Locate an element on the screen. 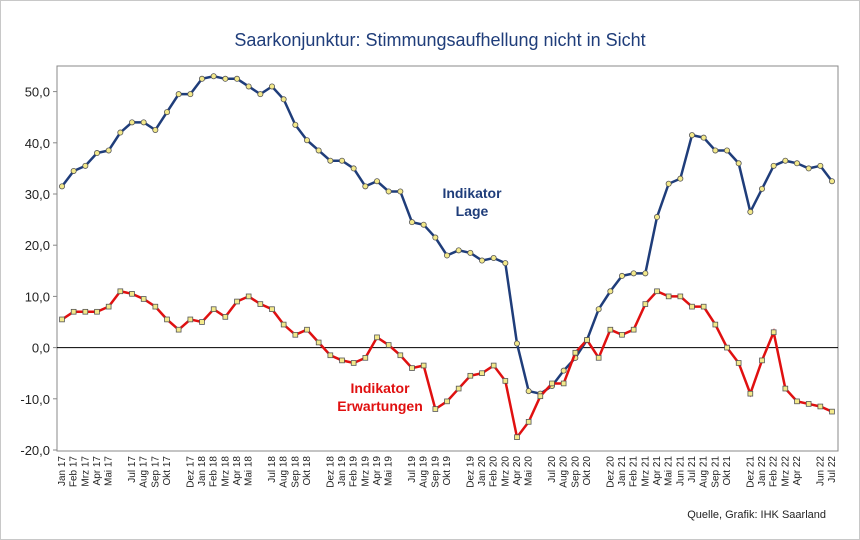 This screenshot has width=860, height=540. x-tick-label: Feb 17 is located at coordinates (74, 472).